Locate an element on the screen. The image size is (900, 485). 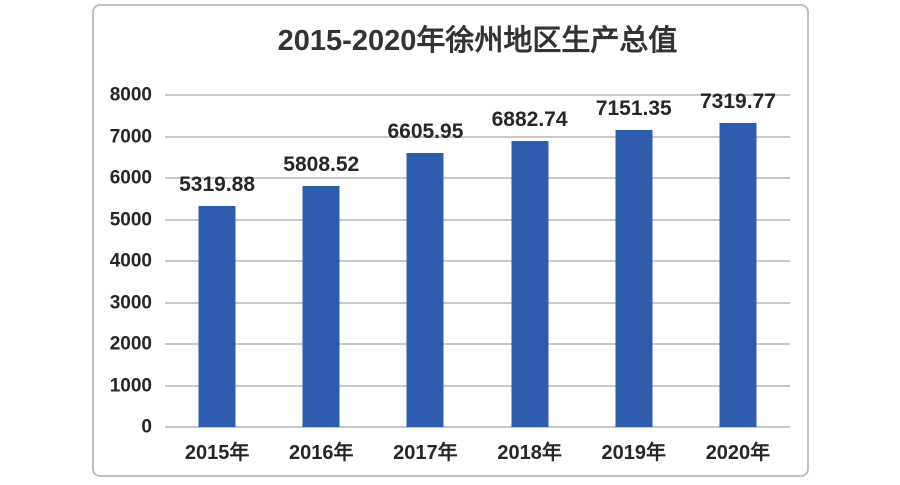
y-tick-label: 0 is located at coordinates (146, 427).